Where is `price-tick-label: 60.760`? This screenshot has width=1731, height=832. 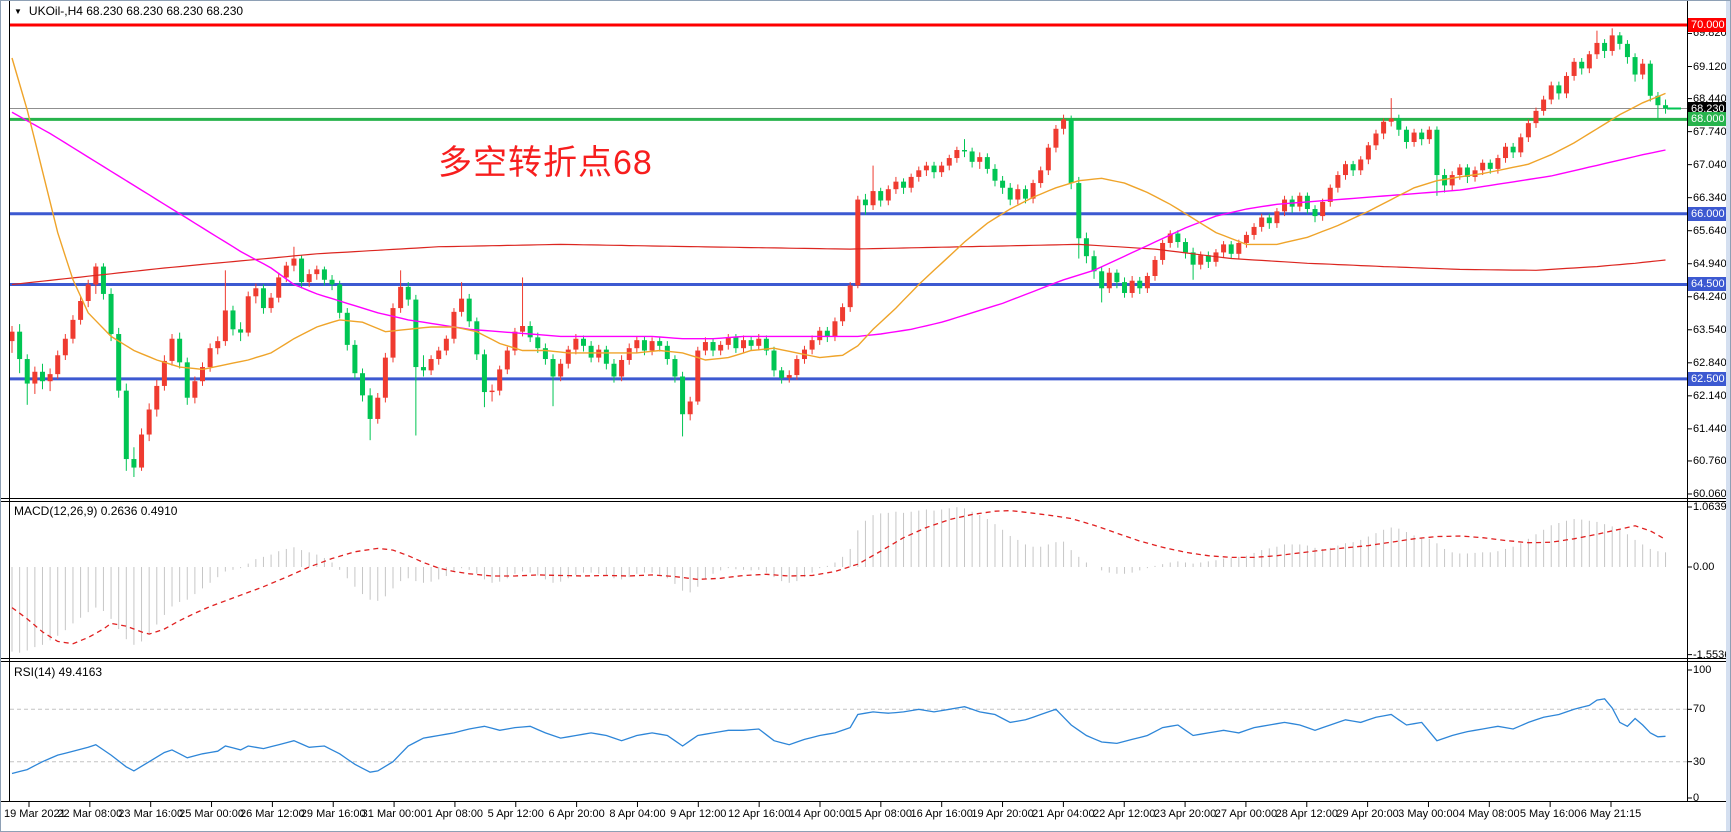 price-tick-label: 60.760 is located at coordinates (1710, 460).